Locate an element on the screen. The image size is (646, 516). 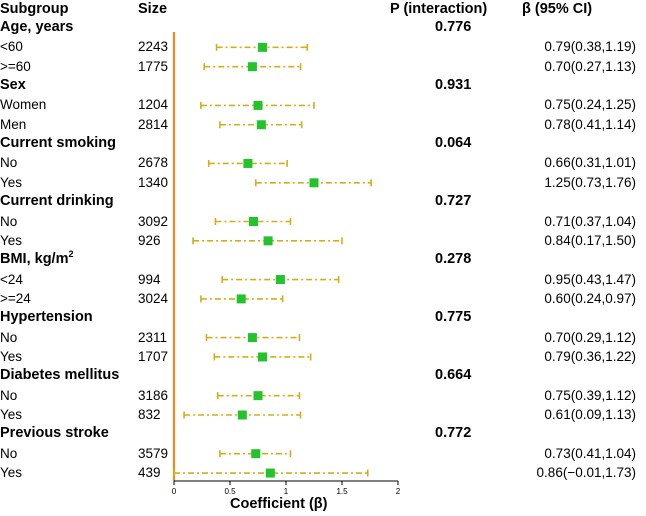
group-label: Hypertension is located at coordinates (46, 317).